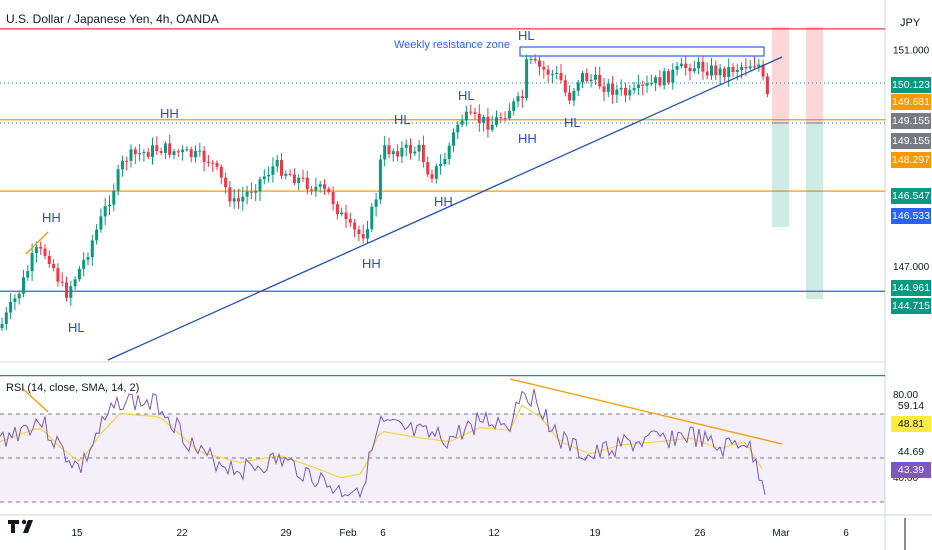 The image size is (932, 550). Describe the element at coordinates (911, 160) in the screenshot. I see `price-badge: 148.297` at that location.